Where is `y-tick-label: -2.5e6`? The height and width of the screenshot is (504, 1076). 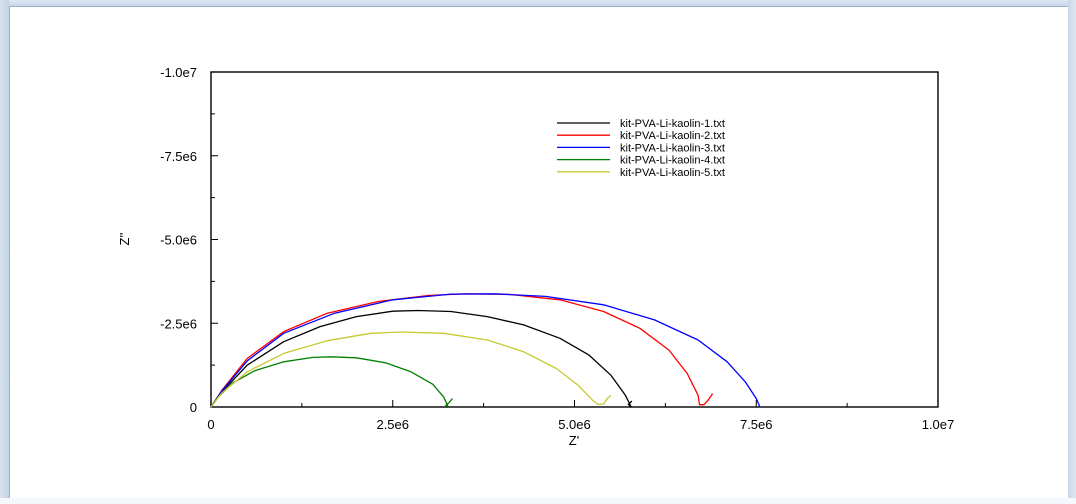 y-tick-label: -2.5e6 is located at coordinates (178, 323).